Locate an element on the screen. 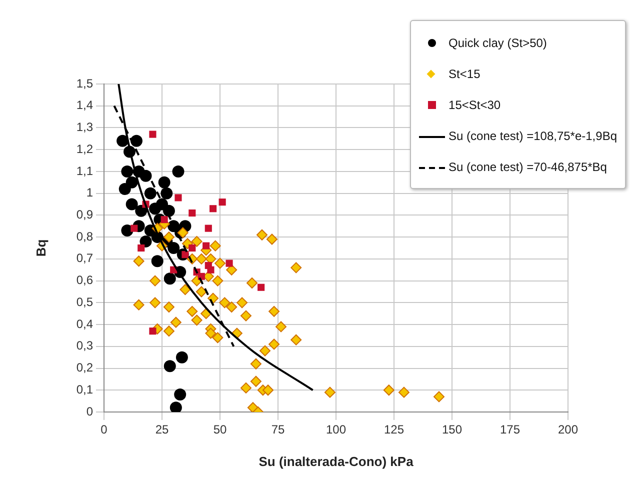 The height and width of the screenshot is (504, 636). y-tick-label: 0,4 is located at coordinates (85, 323).